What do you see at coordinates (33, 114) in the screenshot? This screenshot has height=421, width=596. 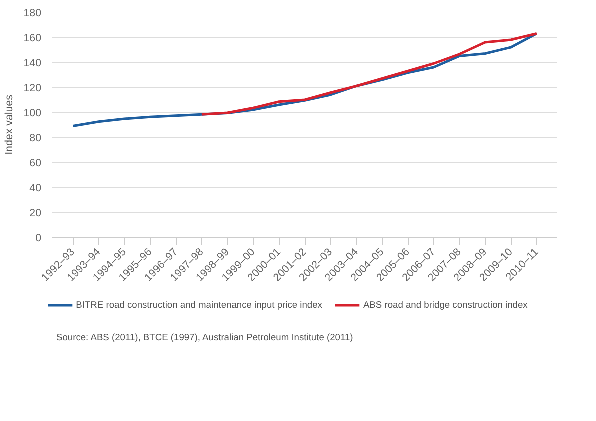 I see `y-tick-label: 100` at bounding box center [33, 114].